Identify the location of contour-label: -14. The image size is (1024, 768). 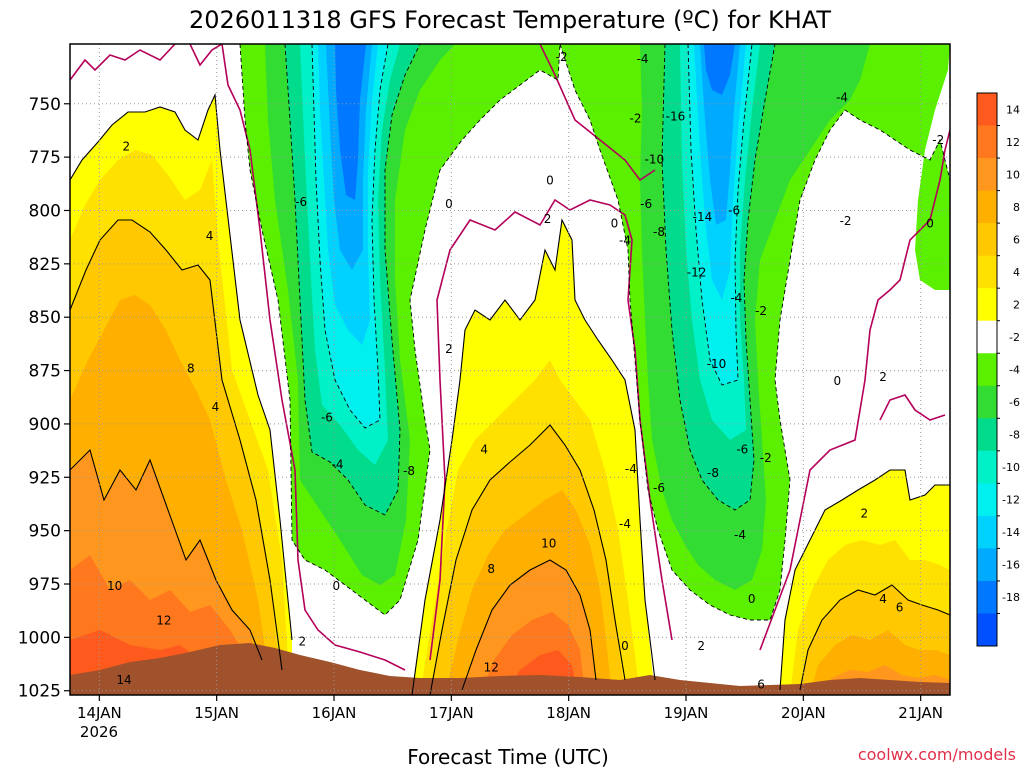
(703, 217).